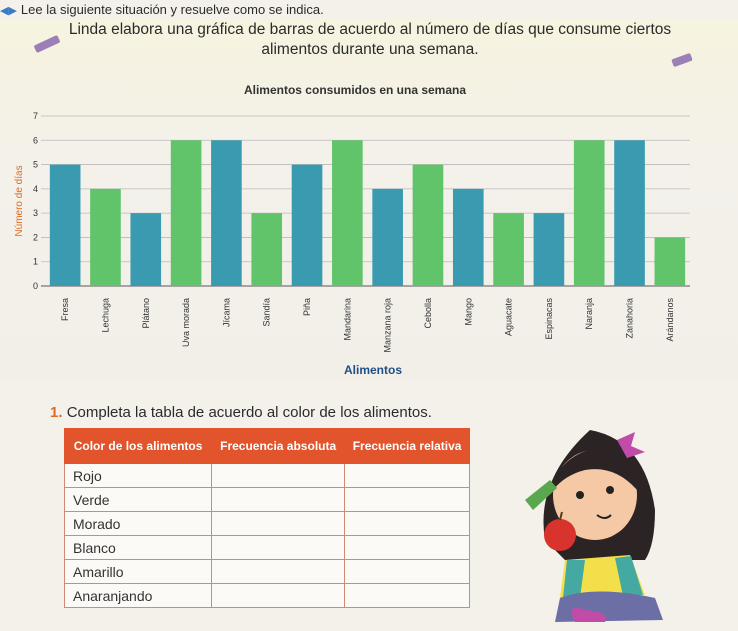 The width and height of the screenshot is (738, 631). Describe the element at coordinates (347, 213) in the screenshot. I see `bar-mandarina` at that location.